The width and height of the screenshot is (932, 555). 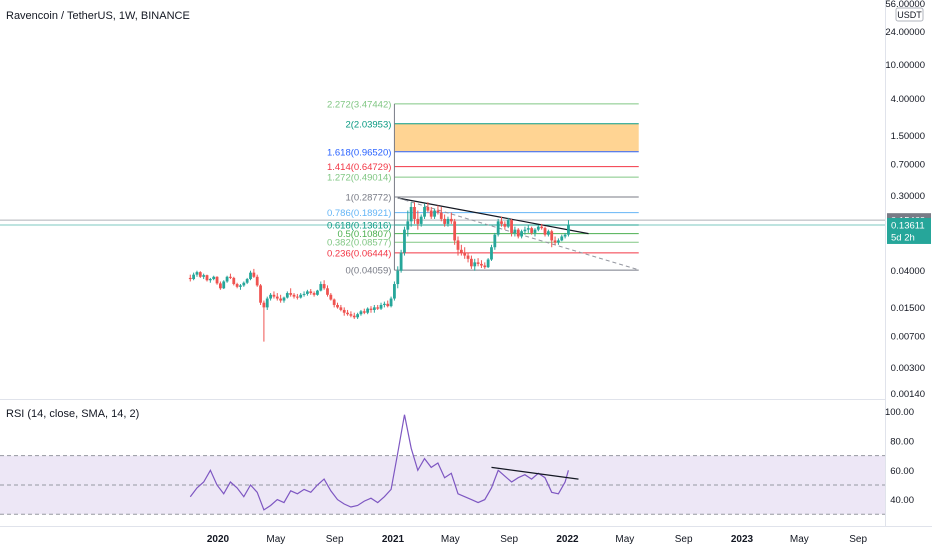 What do you see at coordinates (359, 213) in the screenshot?
I see `fib-level-label: 0.786(0.18921)` at bounding box center [359, 213].